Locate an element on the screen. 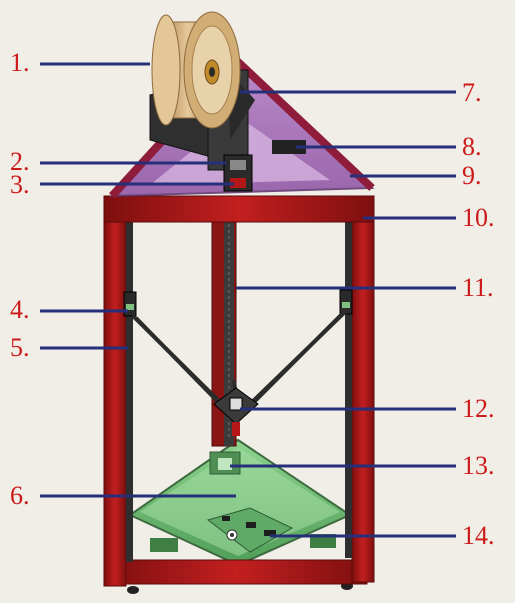 The width and height of the screenshot is (515, 603). callout-label-14: 14. is located at coordinates (478, 535).